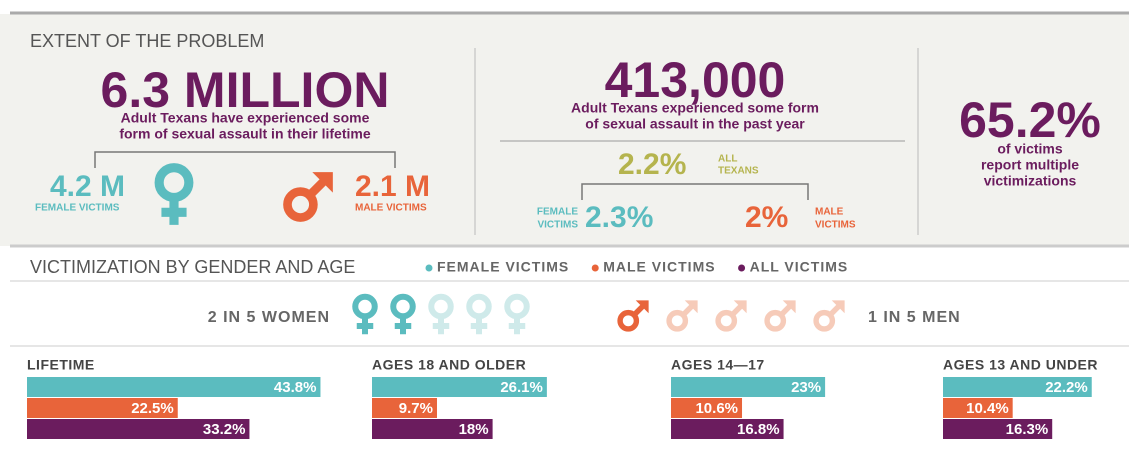 This screenshot has width=1129, height=451. What do you see at coordinates (1020, 365) in the screenshot?
I see `chart-title: AGES 13 AND UNDER` at bounding box center [1020, 365].